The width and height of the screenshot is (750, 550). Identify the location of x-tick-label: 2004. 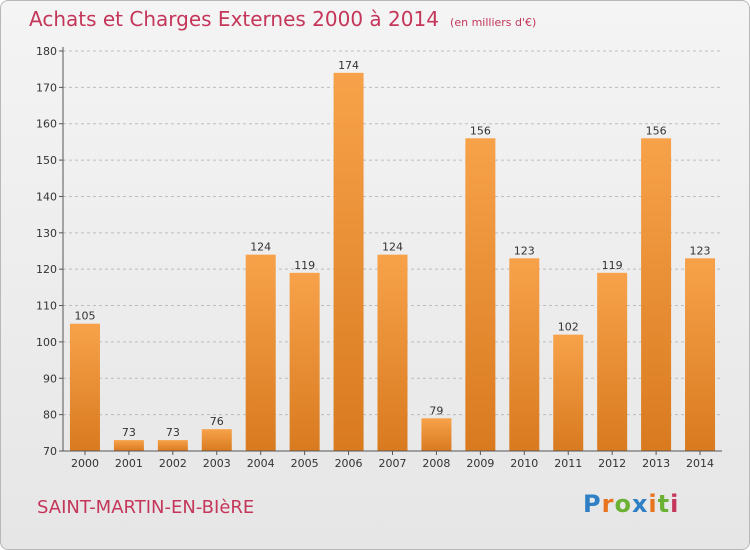
(261, 463).